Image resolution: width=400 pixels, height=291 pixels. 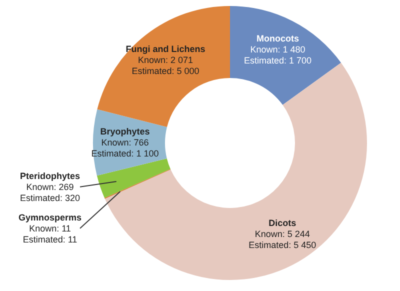 What do you see at coordinates (125, 131) in the screenshot?
I see `slice-label: Bryophytes` at bounding box center [125, 131].